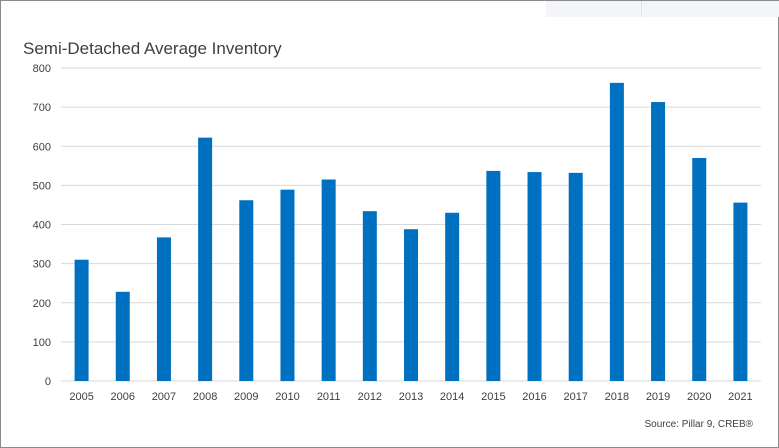 Image resolution: width=779 pixels, height=448 pixels. I want to click on y-axis-ticks: 0 100 200 300 400 500 600 700 800, so click(42, 225).